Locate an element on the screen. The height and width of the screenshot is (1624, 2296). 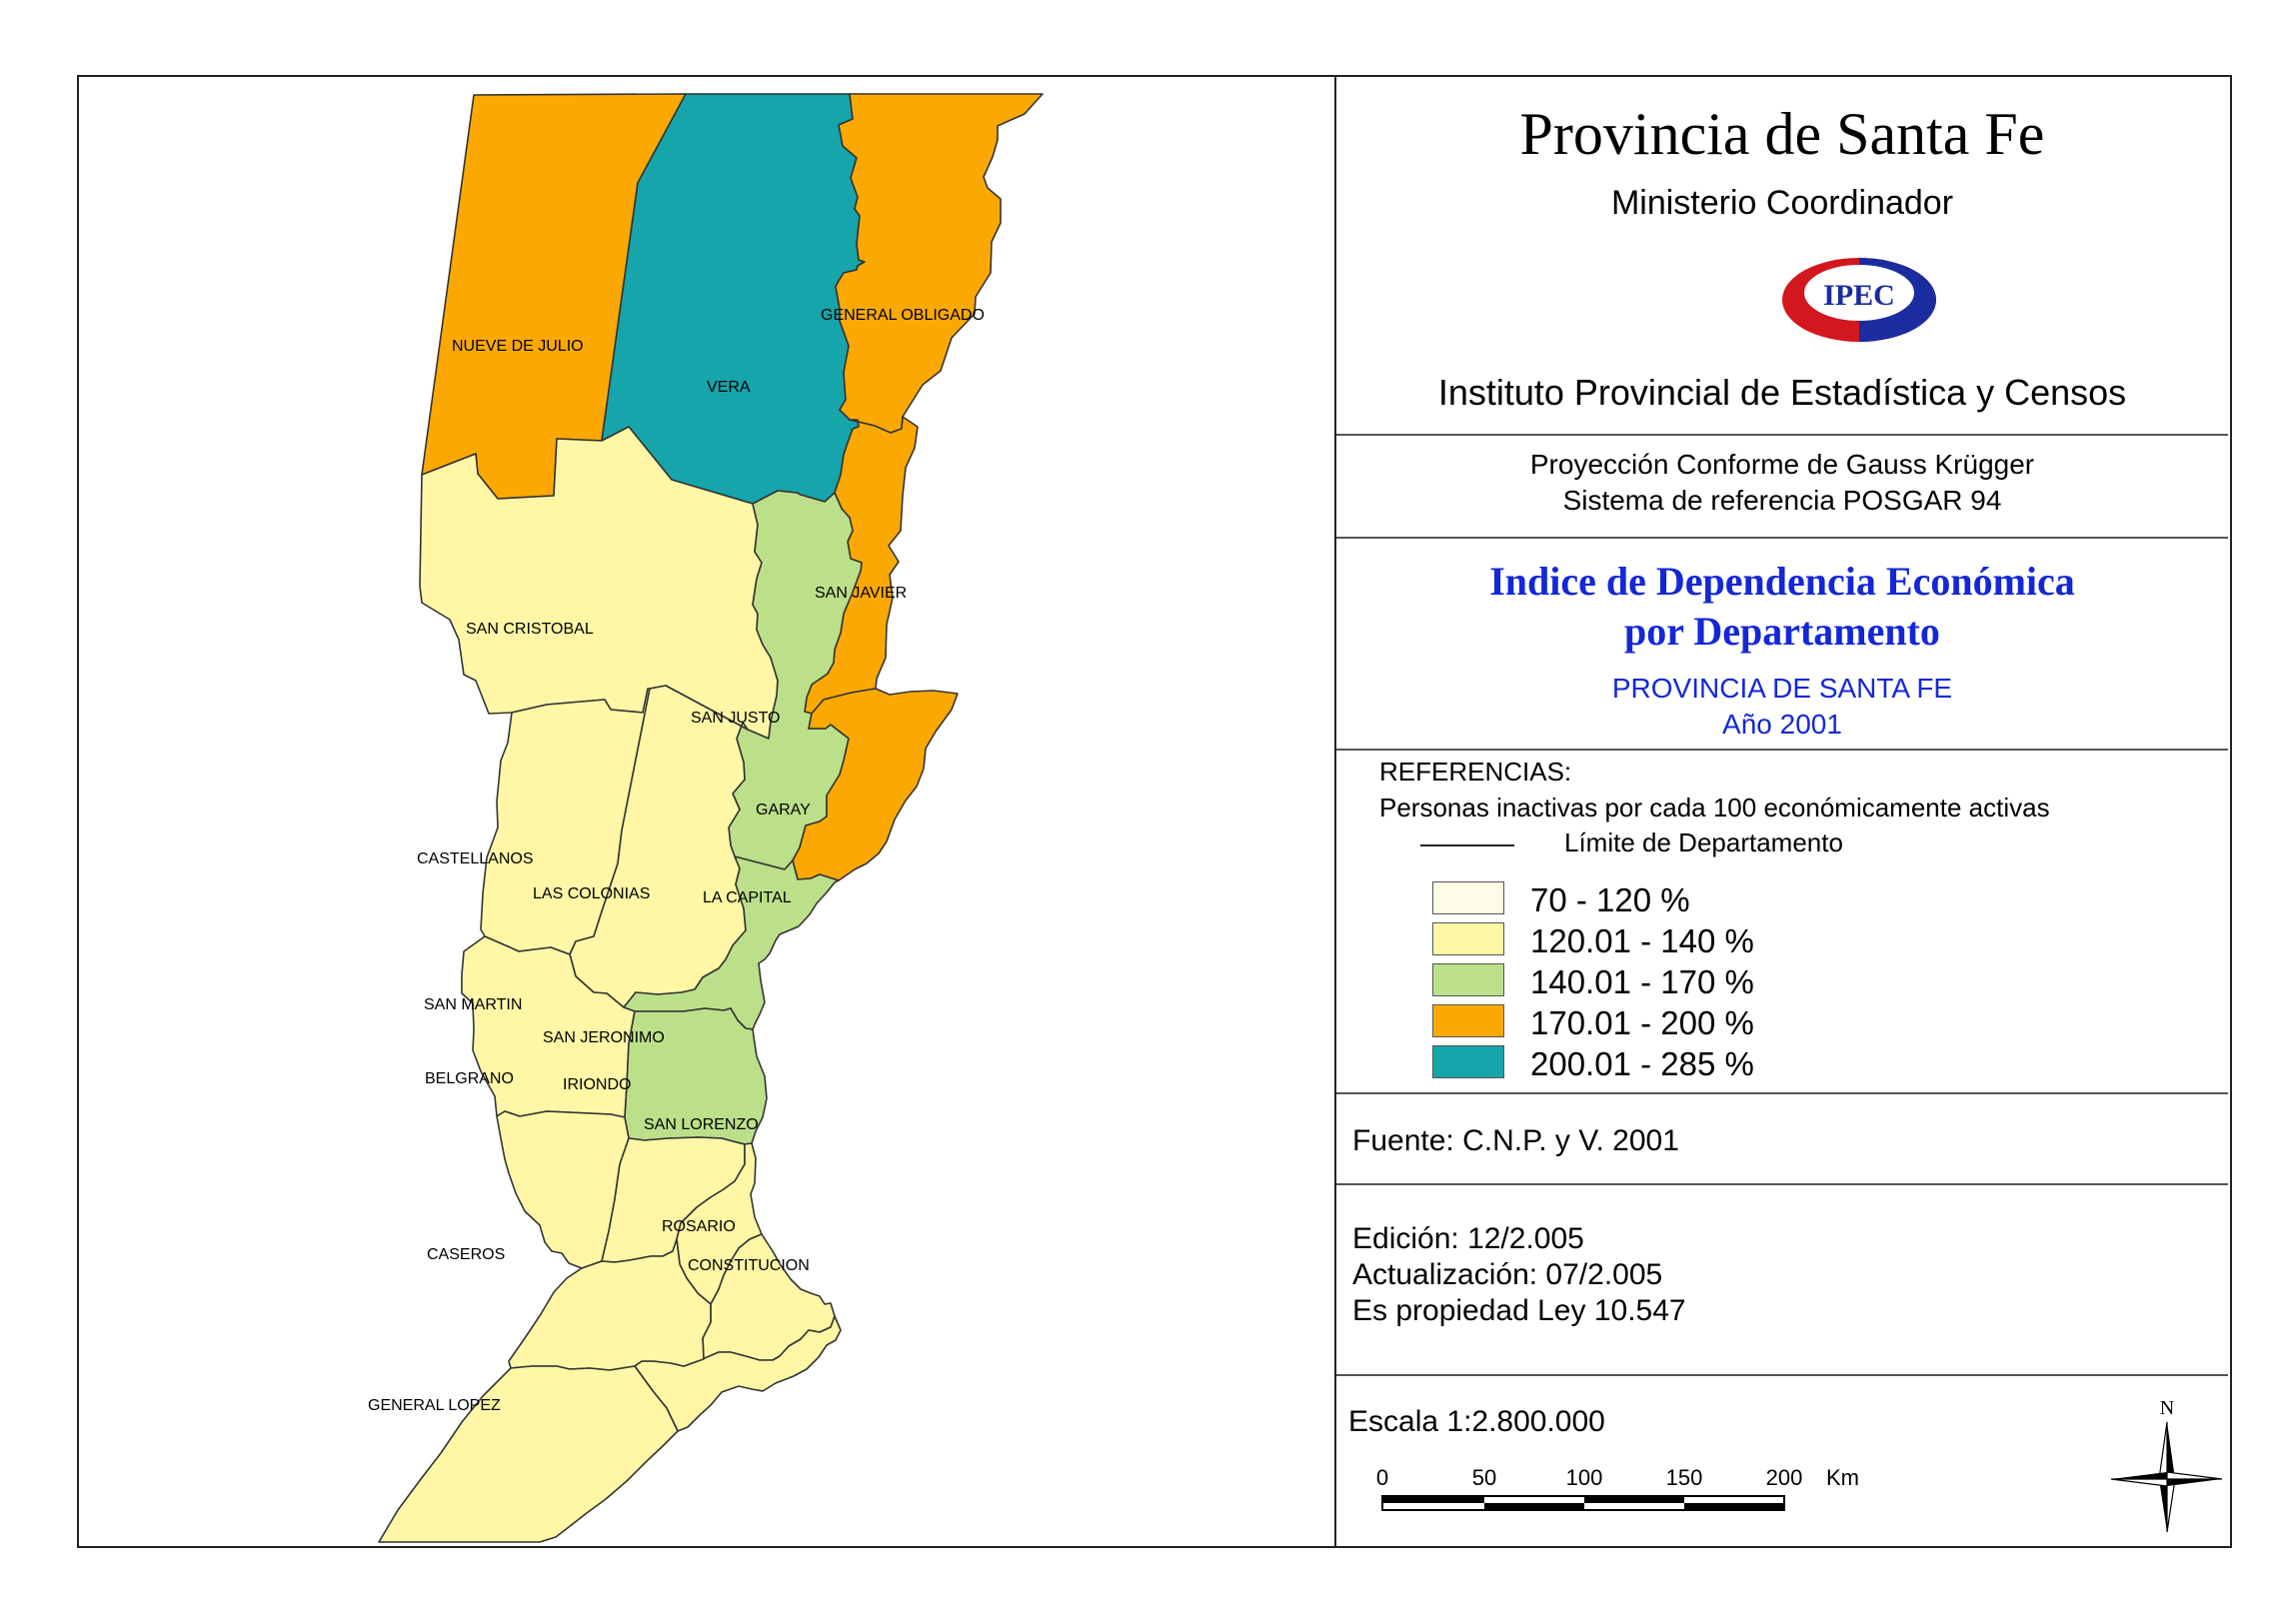
dept-label: CONSTITUCION is located at coordinates (749, 1265).